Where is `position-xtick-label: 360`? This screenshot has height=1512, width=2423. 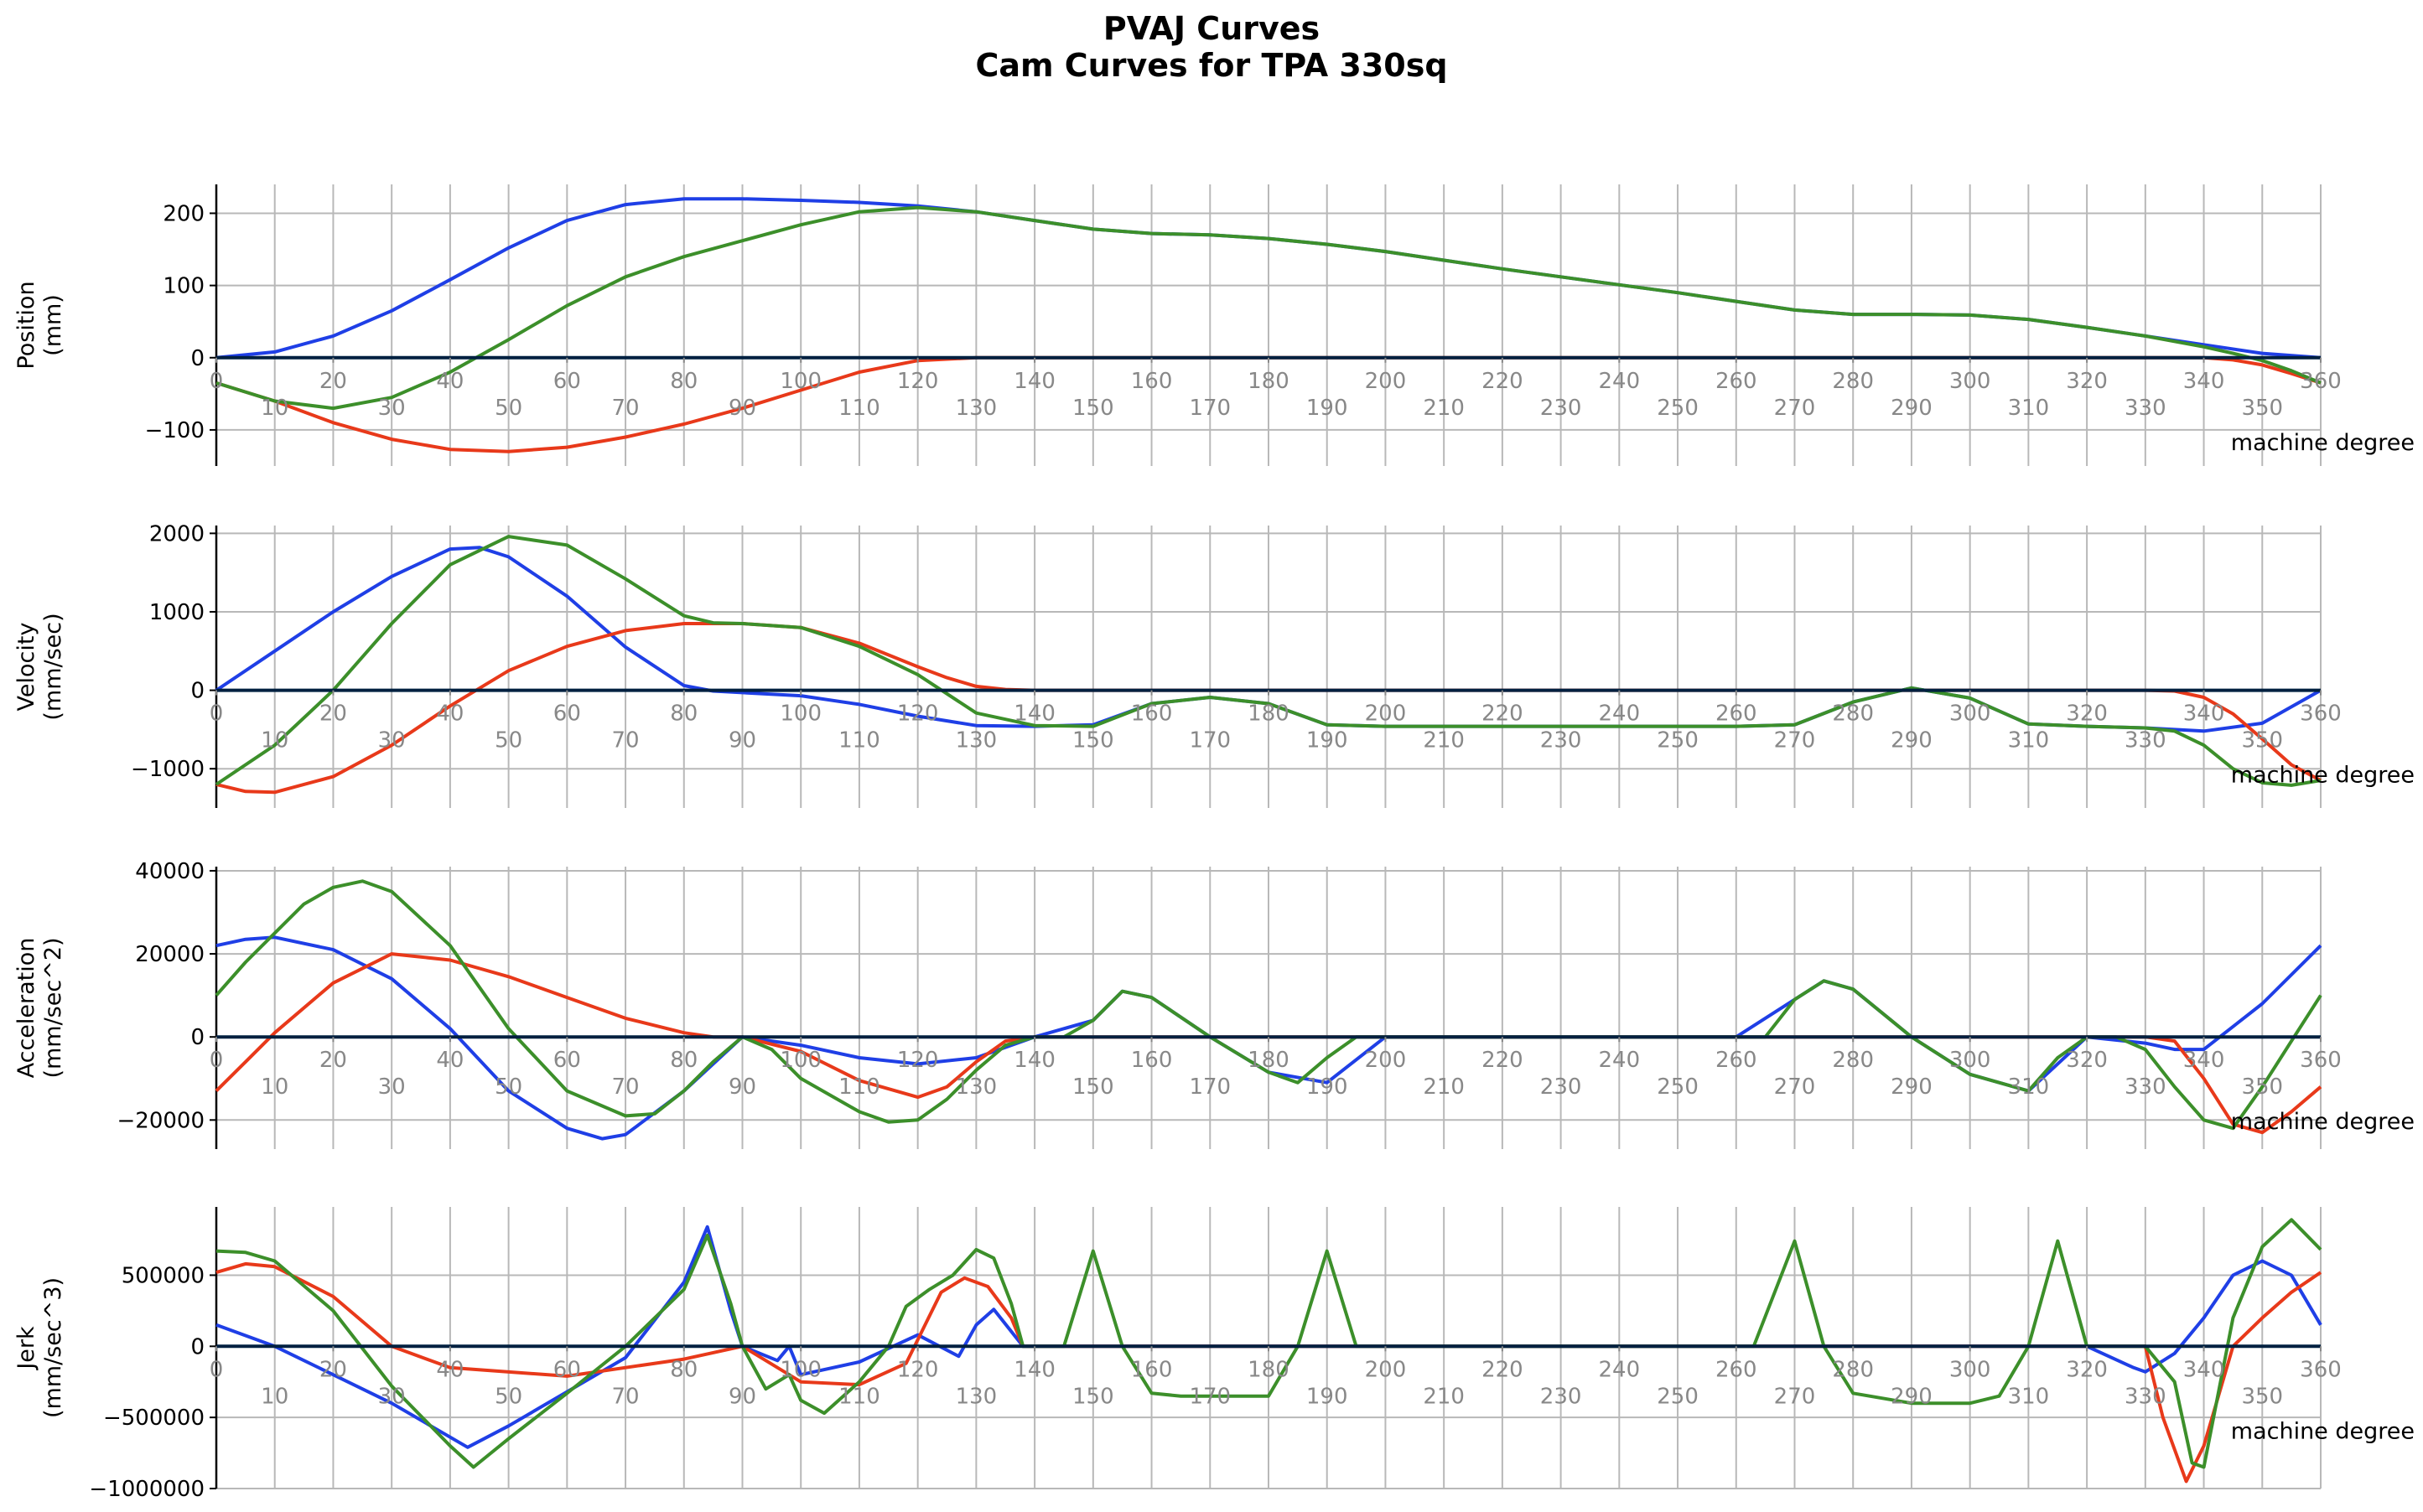 position-xtick-label: 360 is located at coordinates (2321, 381).